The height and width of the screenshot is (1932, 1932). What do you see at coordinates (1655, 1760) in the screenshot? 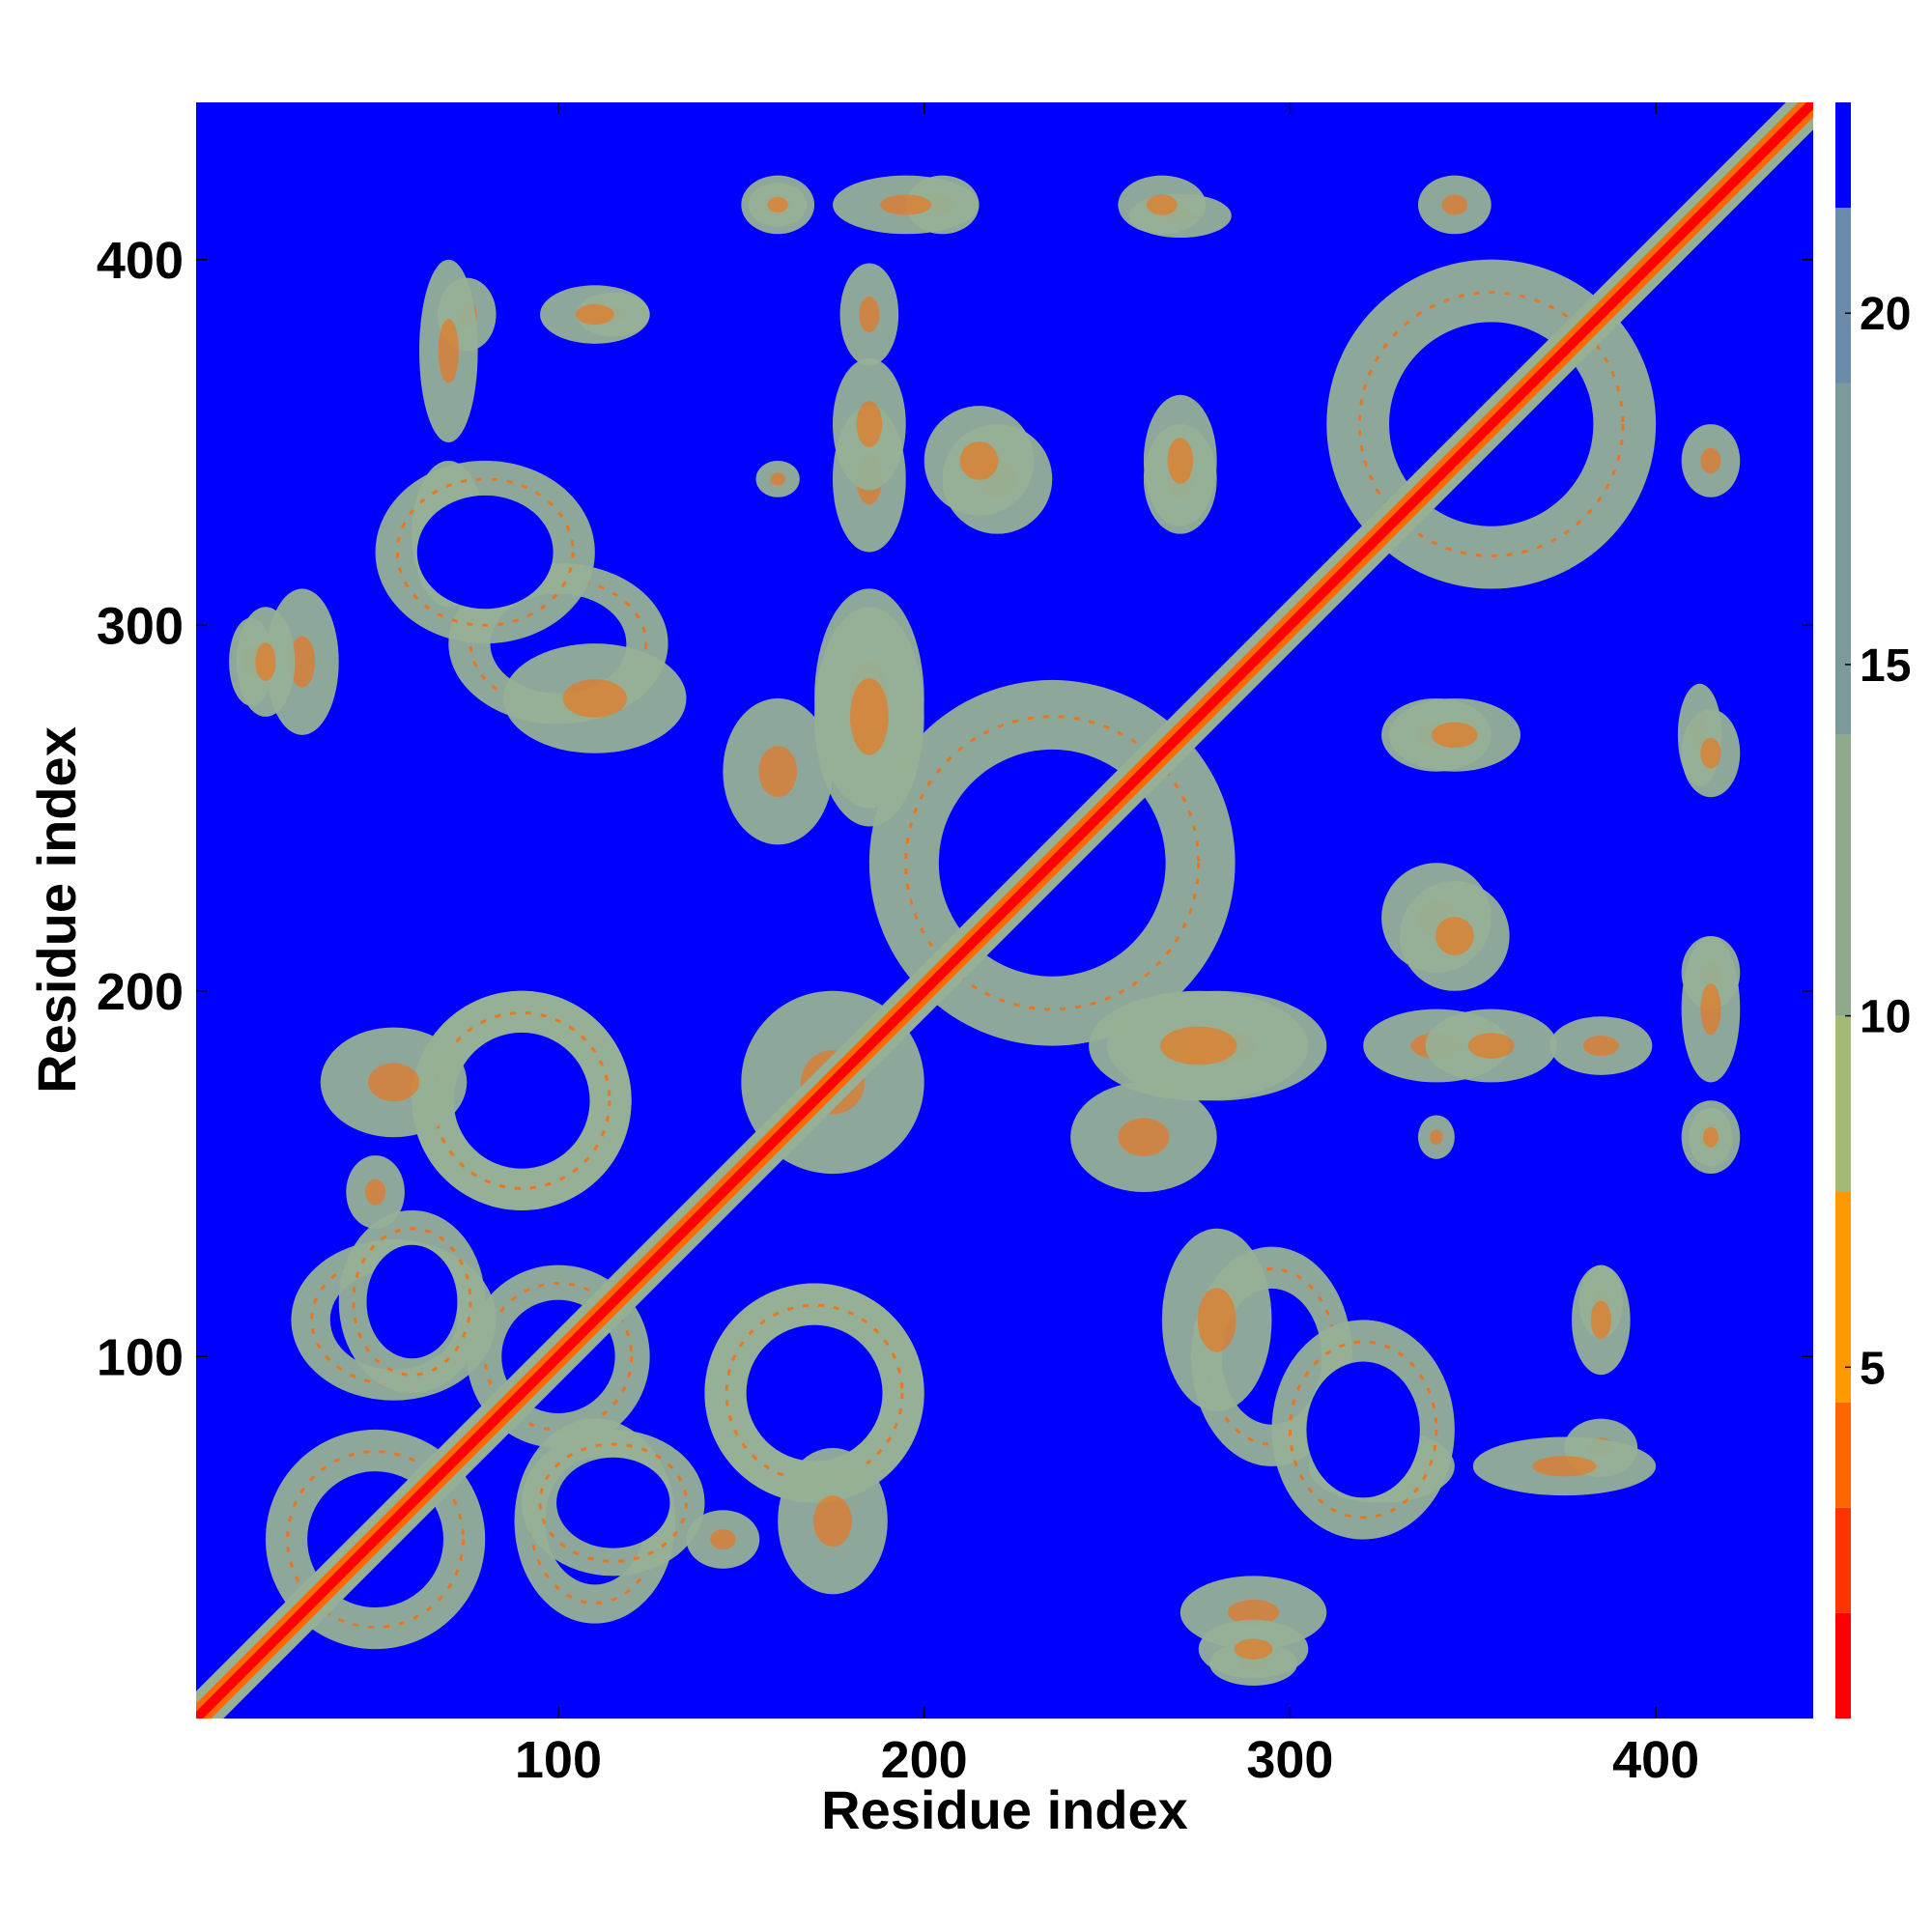
I see `x-tick-label: 400` at bounding box center [1655, 1760].